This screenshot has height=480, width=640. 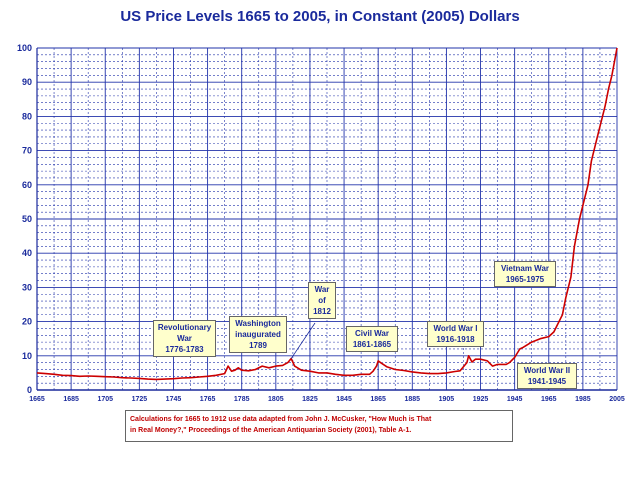 What do you see at coordinates (547, 376) in the screenshot?
I see `annotation-world-war-ii: World War II 1941-1945` at bounding box center [547, 376].